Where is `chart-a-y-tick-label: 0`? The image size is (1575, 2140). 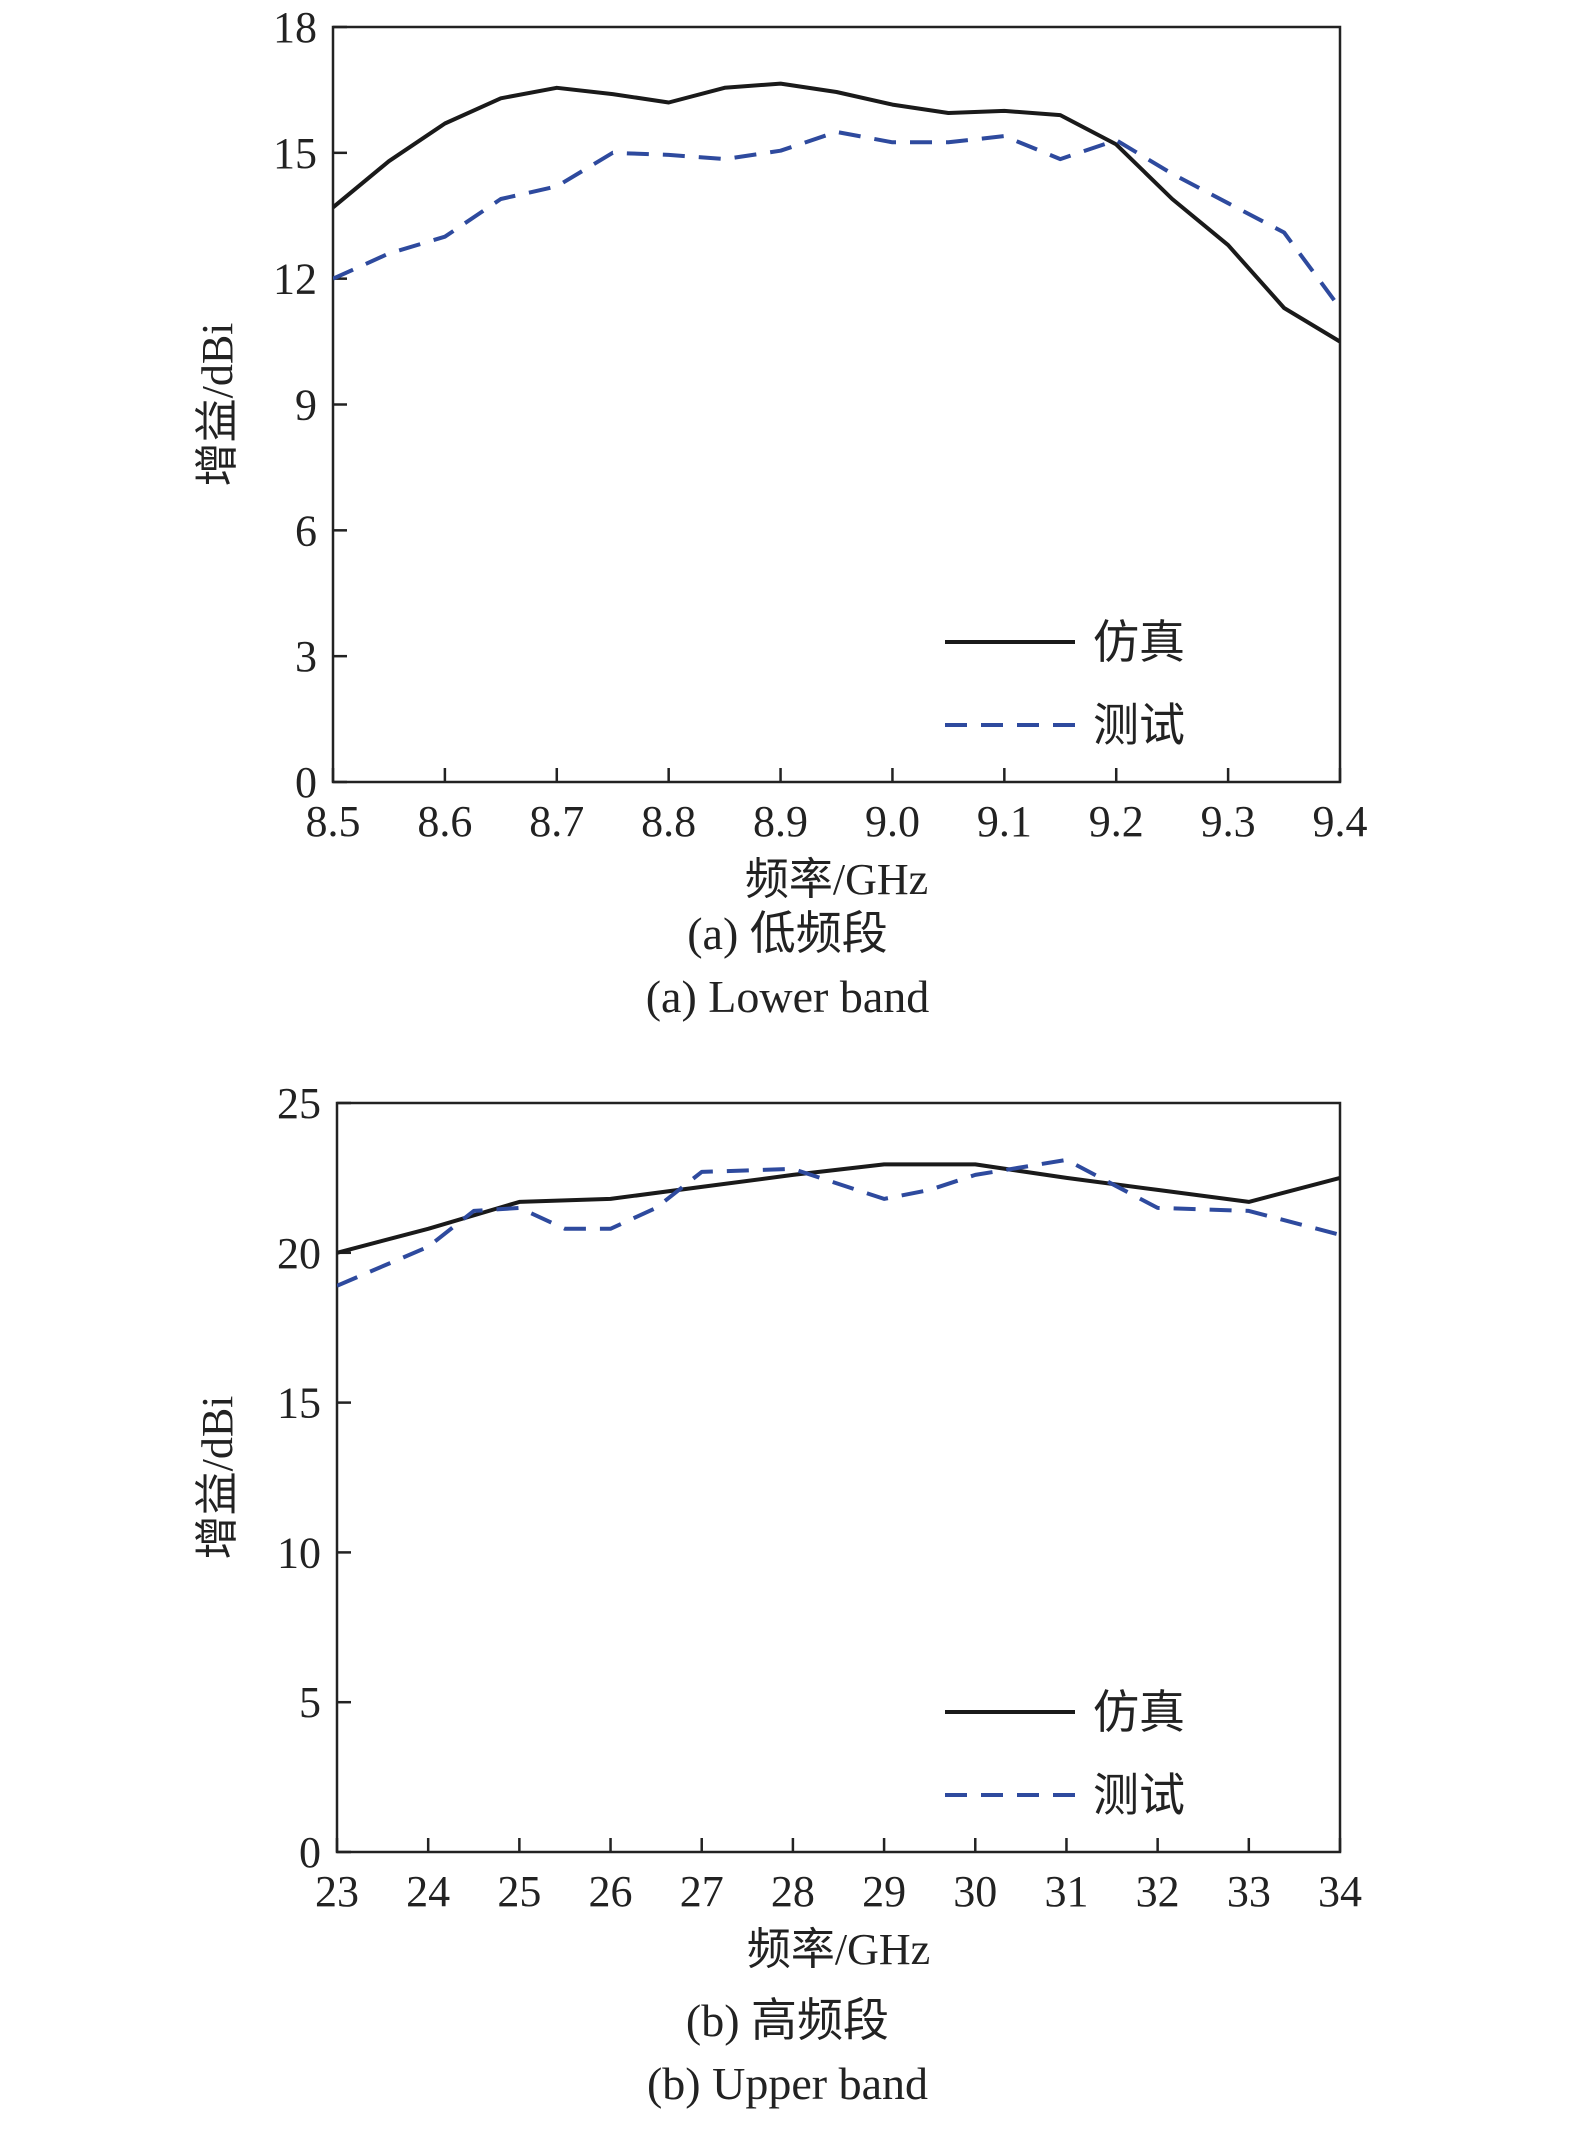 chart-a-y-tick-label: 0 is located at coordinates (306, 782).